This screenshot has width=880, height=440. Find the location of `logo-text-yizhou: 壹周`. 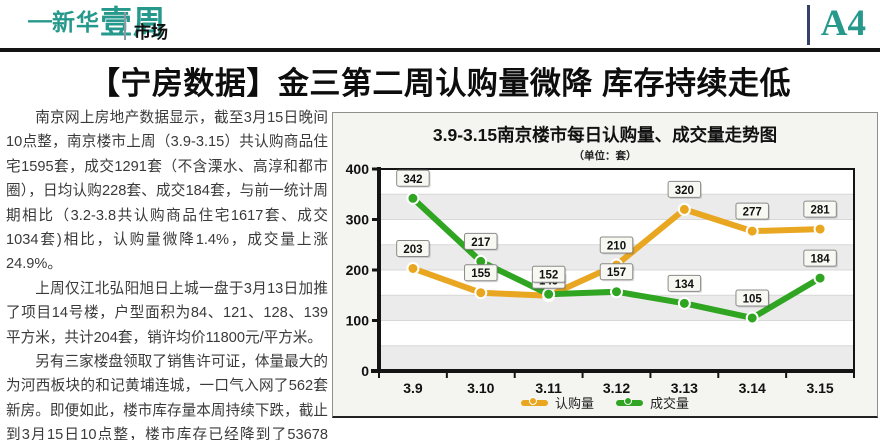

logo-text-yizhou: 壹周 is located at coordinates (133, 22).